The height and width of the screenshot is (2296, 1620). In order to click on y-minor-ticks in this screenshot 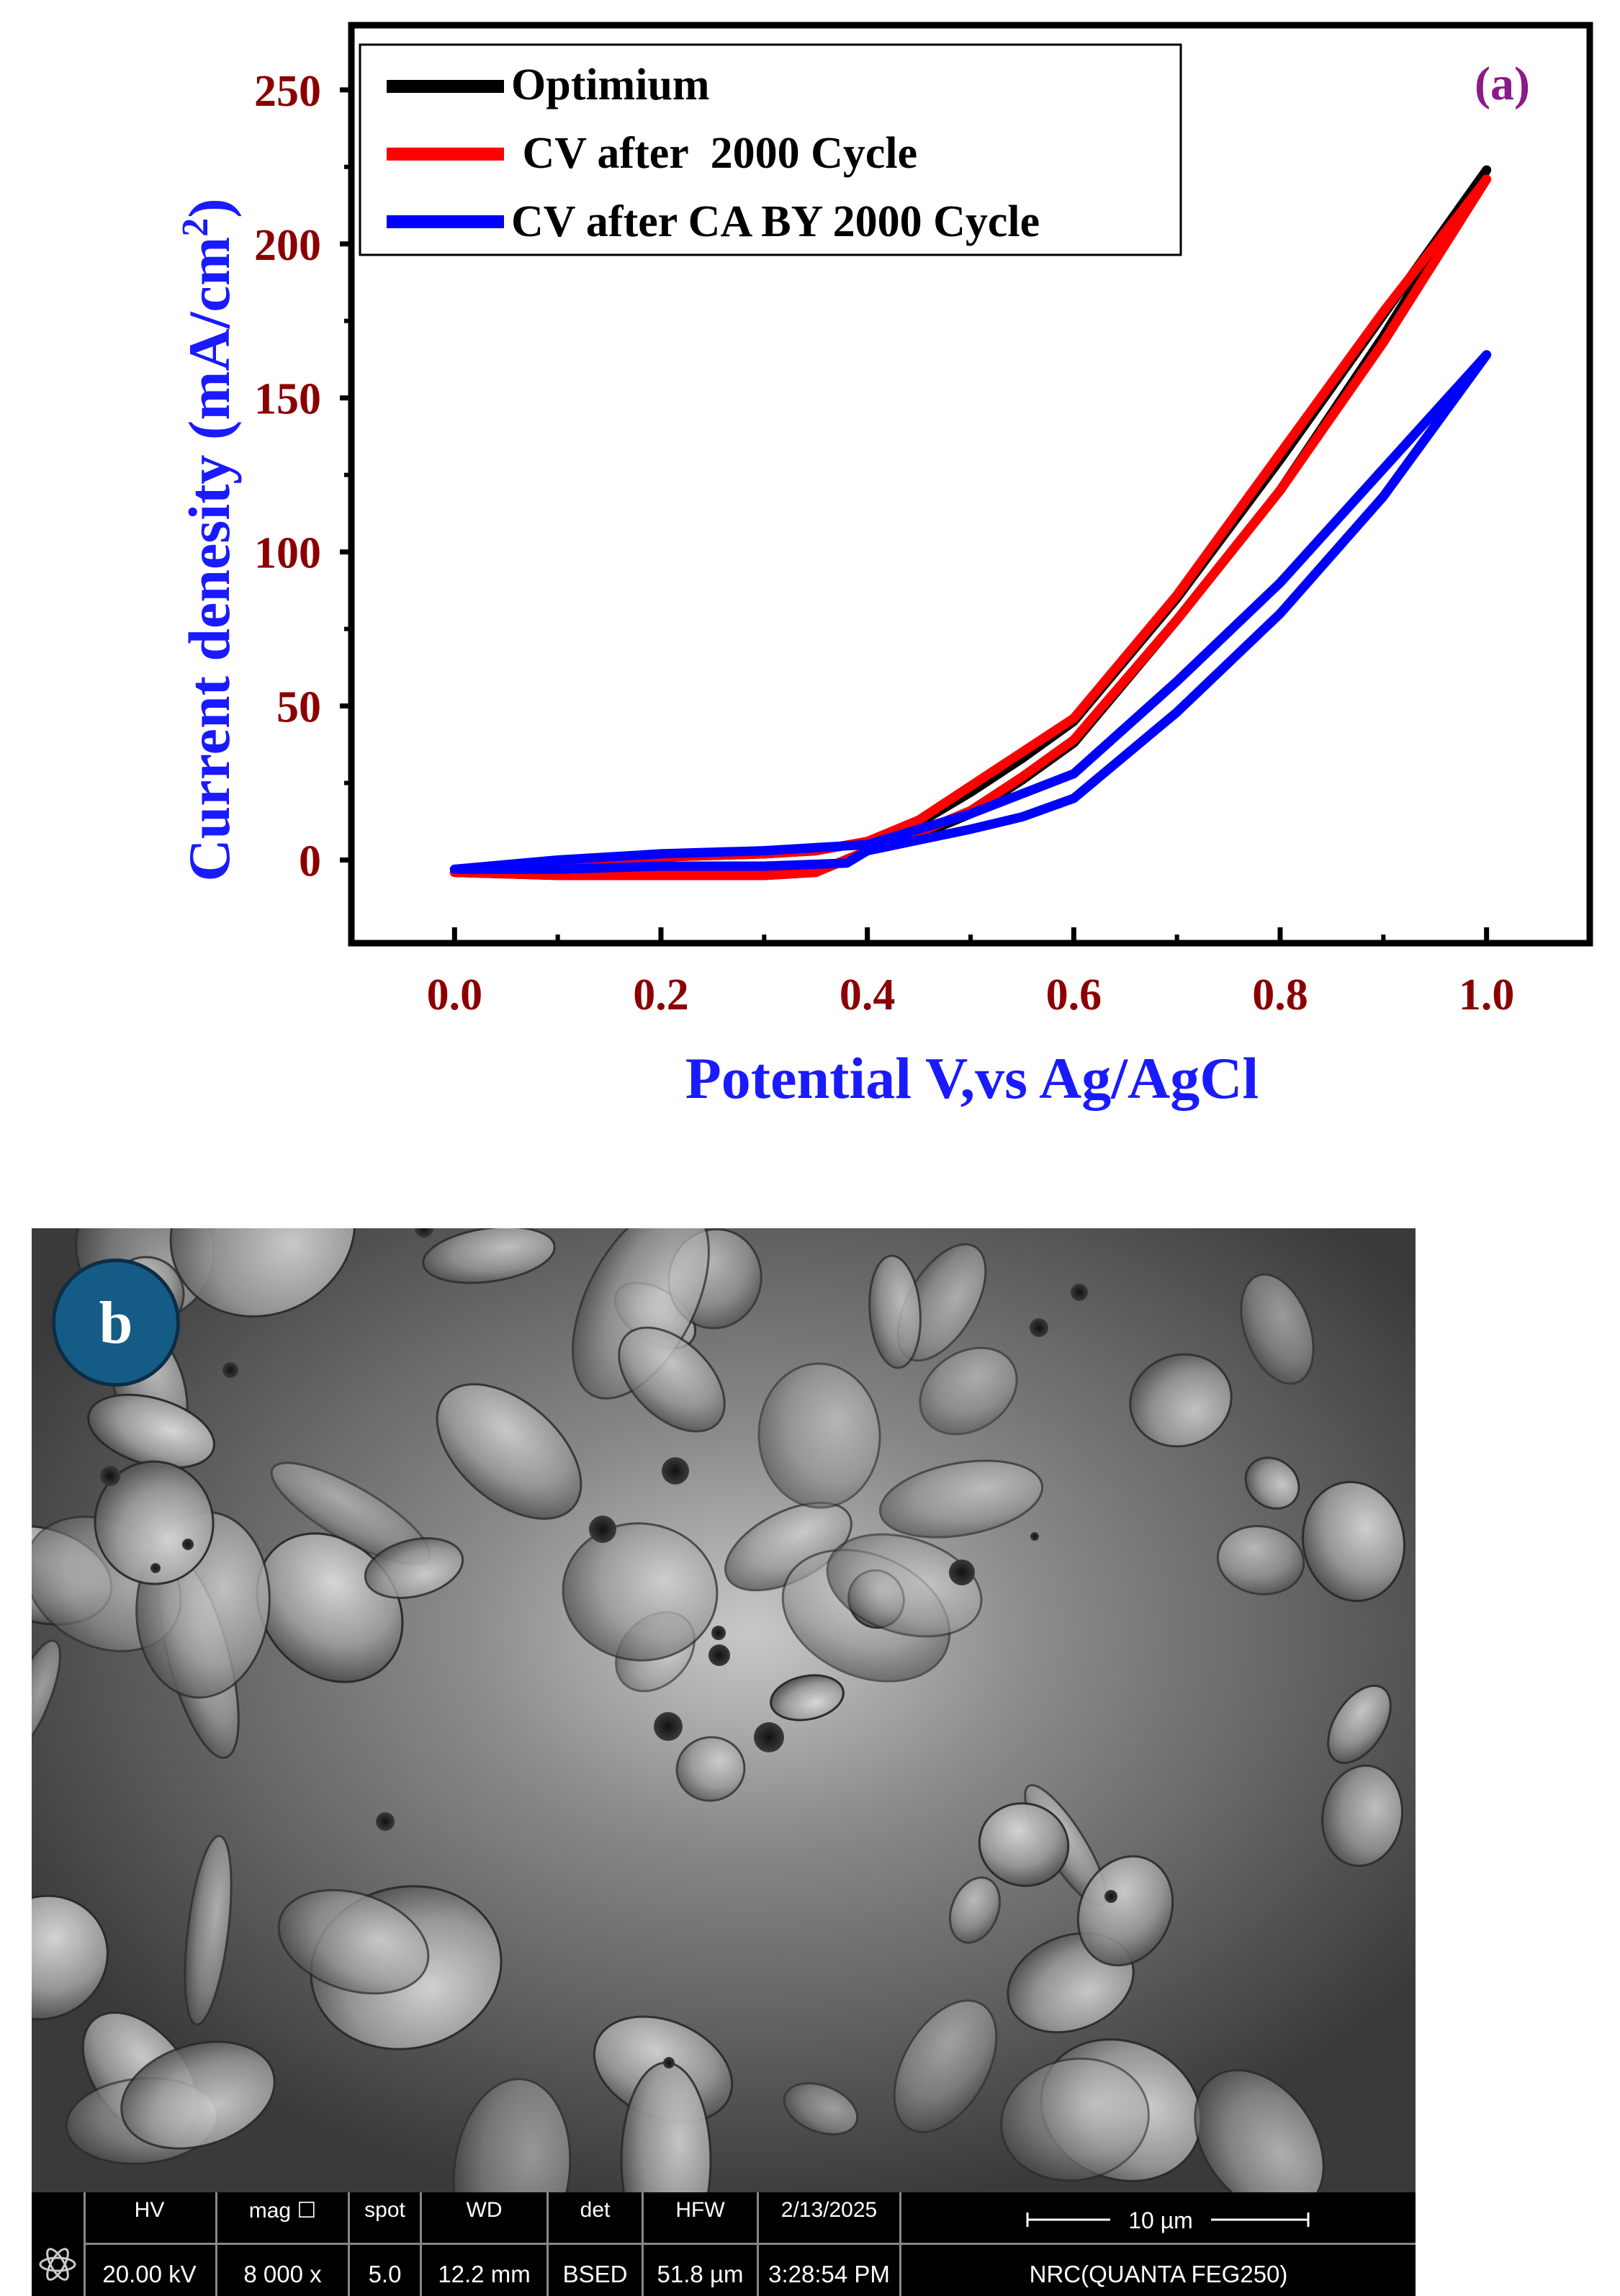, I will do `click(347, 475)`.